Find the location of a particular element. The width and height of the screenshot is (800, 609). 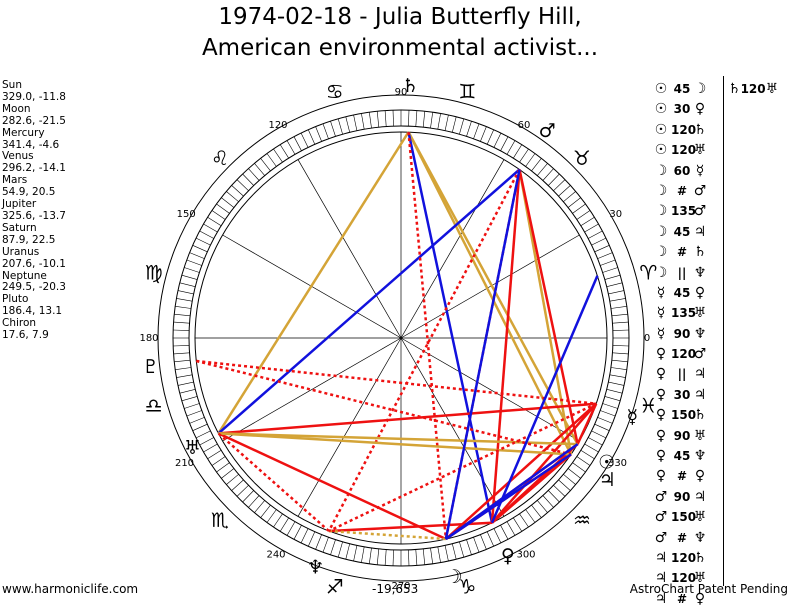

aspect-row: ☉ 30 ♀ is located at coordinates (679, 109).